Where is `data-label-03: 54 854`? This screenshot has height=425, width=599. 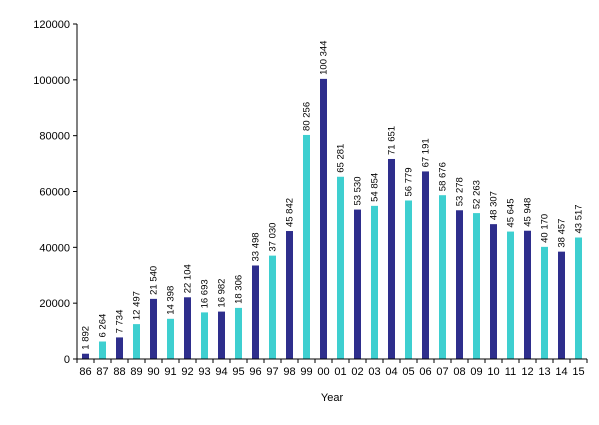
data-label-03: 54 854 is located at coordinates (375, 187).